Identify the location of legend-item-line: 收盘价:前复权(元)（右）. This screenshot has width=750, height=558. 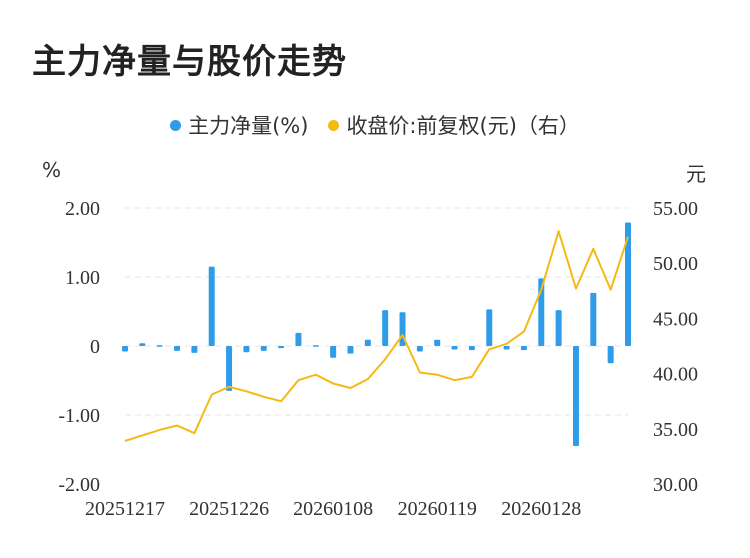
(454, 125).